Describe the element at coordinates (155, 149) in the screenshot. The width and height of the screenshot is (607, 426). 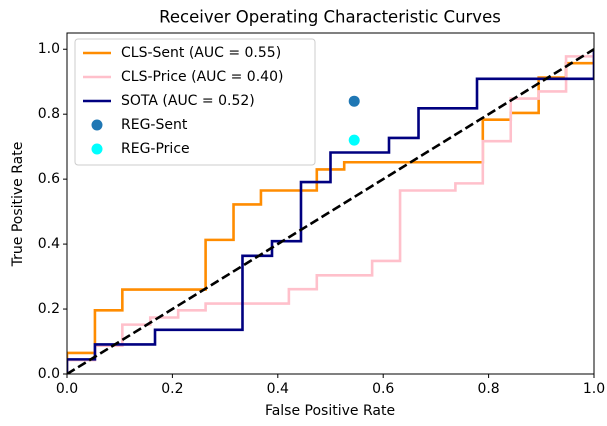
I see `legend-label: REG-Price` at that location.